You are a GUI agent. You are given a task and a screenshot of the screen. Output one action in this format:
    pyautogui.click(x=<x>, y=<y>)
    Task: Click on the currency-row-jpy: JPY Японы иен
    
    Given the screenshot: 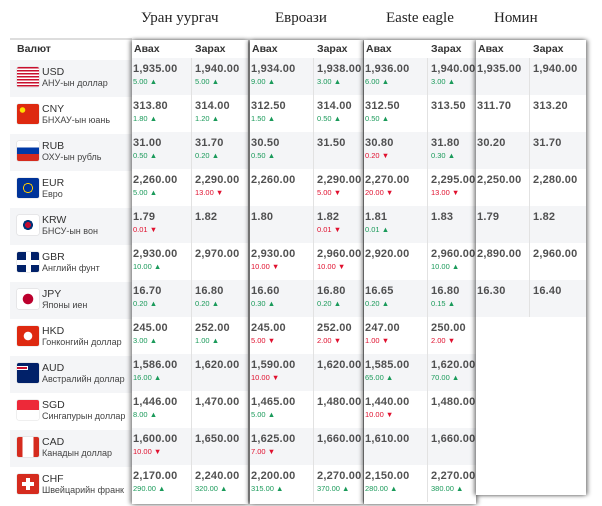 What is the action you would take?
    pyautogui.click(x=71, y=300)
    